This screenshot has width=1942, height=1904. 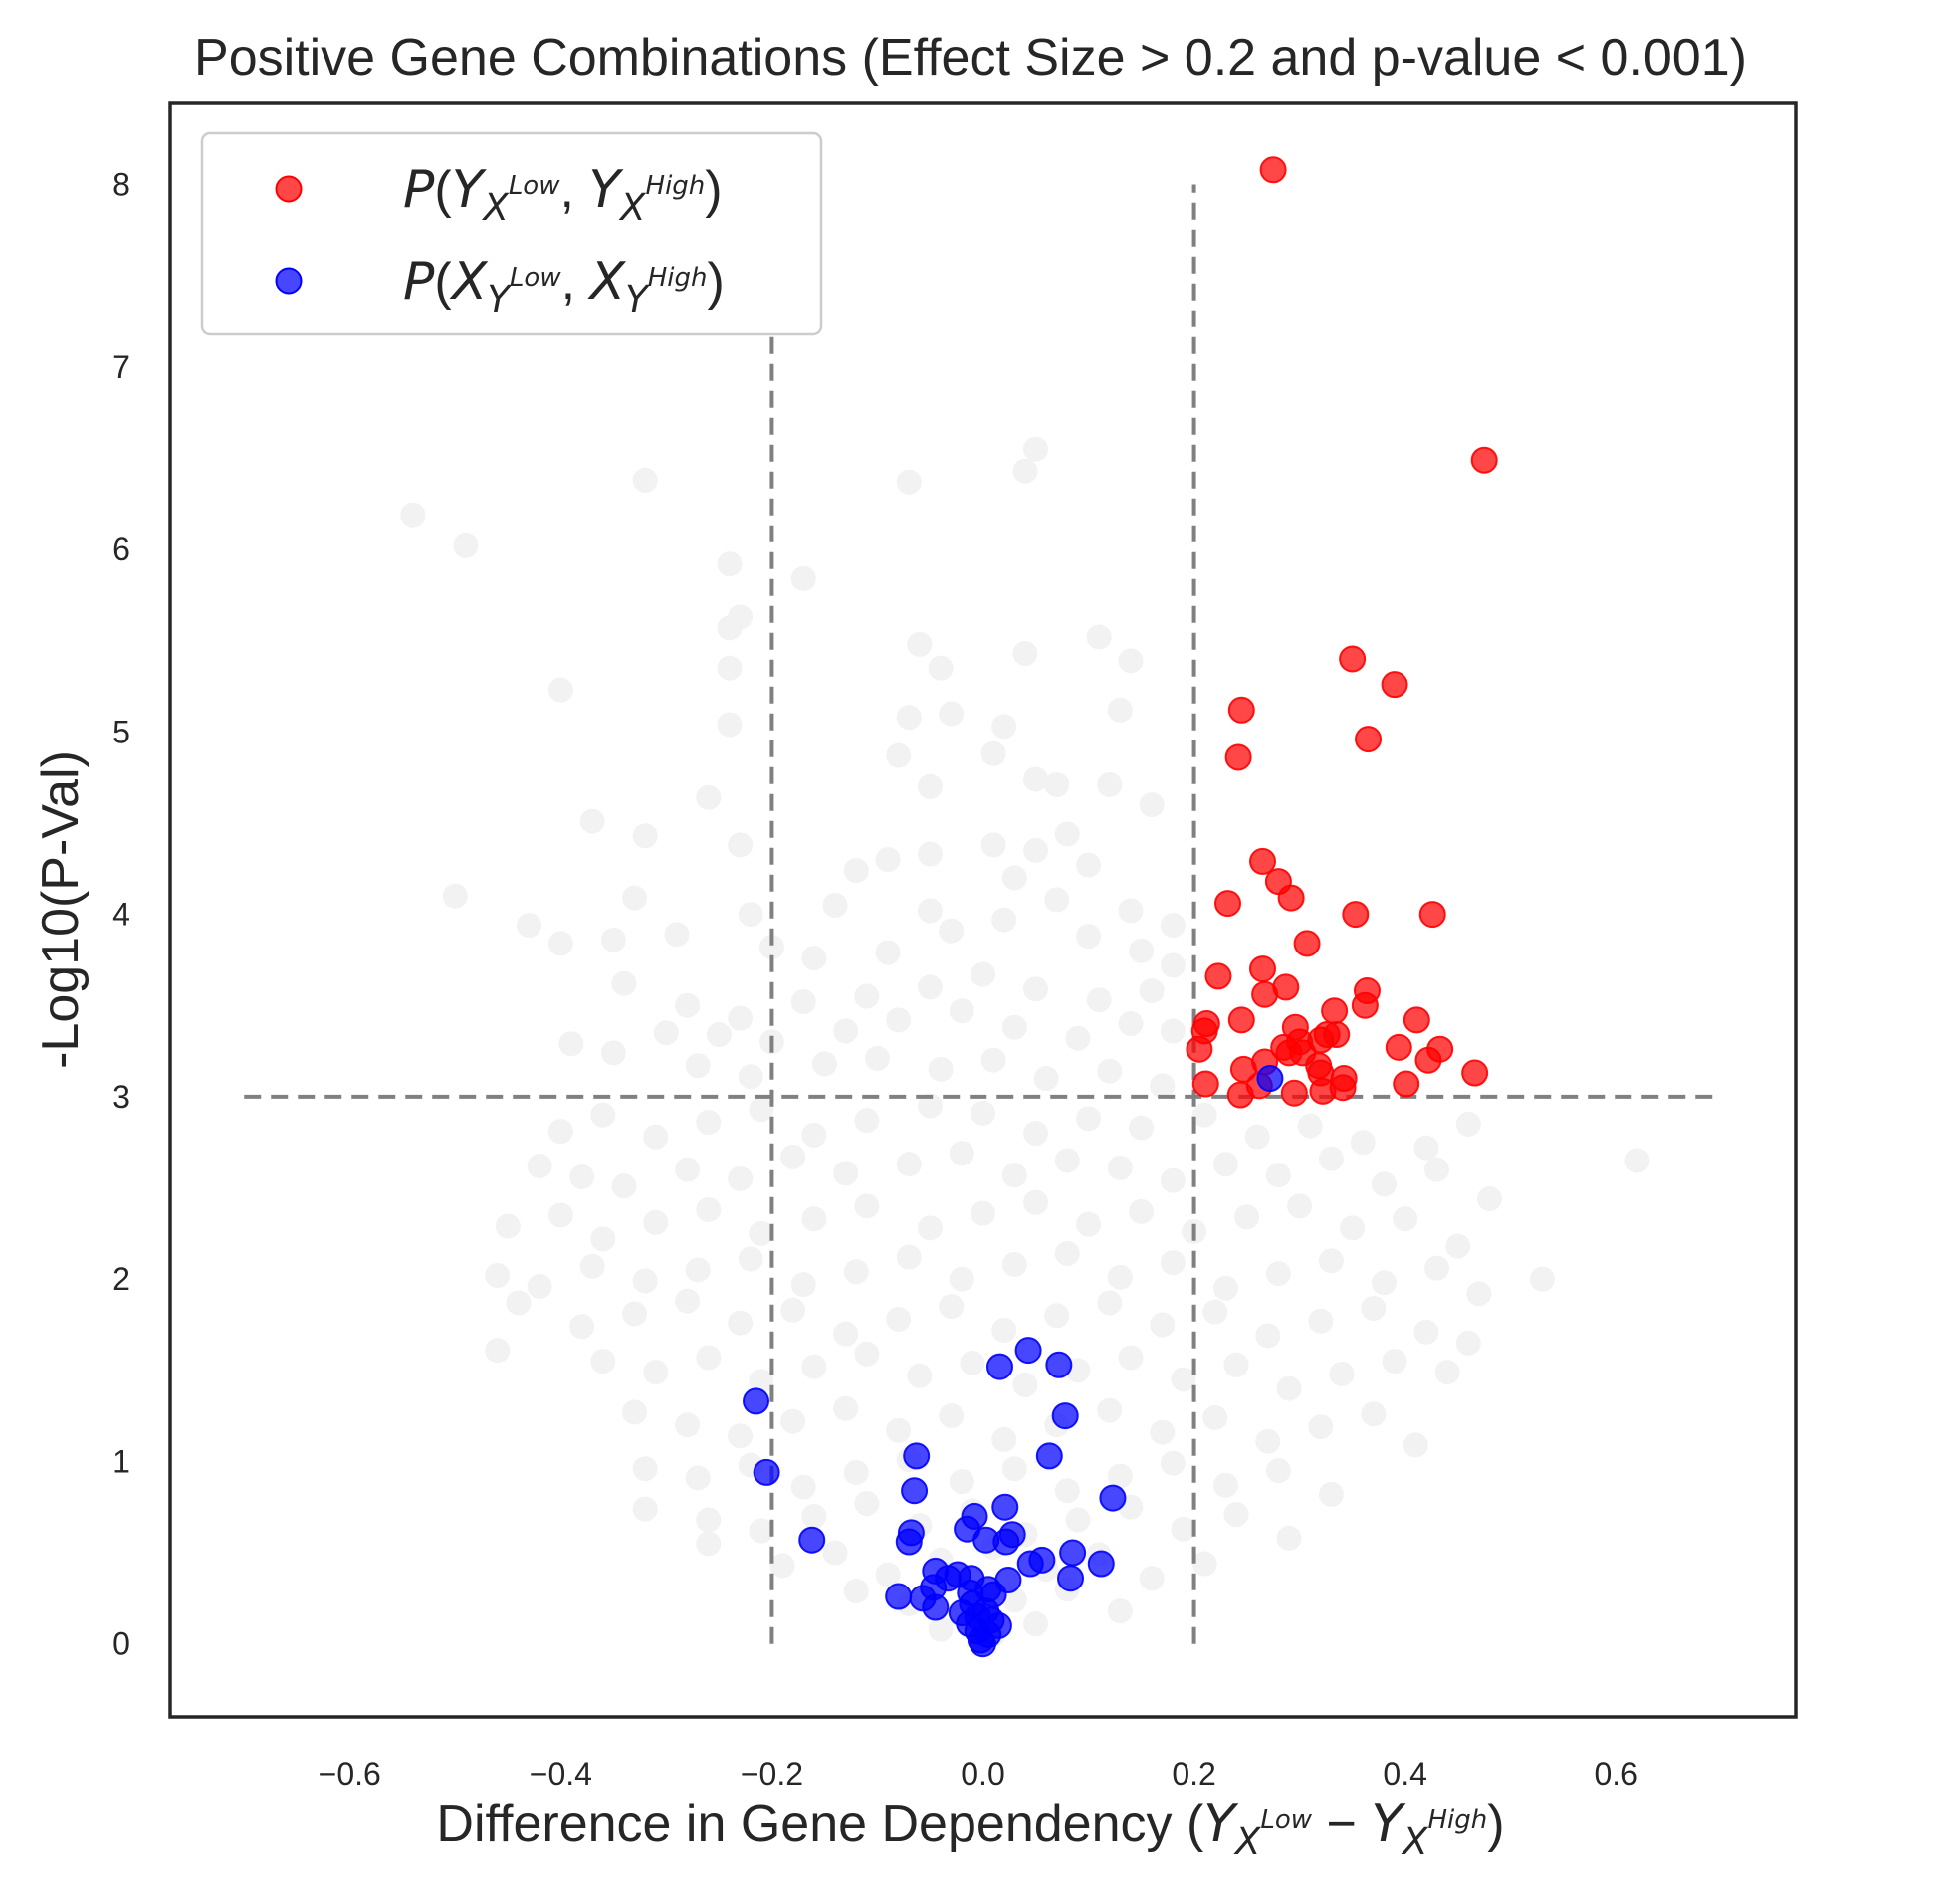 What do you see at coordinates (496, 207) in the screenshot?
I see `math-subscript: X` at bounding box center [496, 207].